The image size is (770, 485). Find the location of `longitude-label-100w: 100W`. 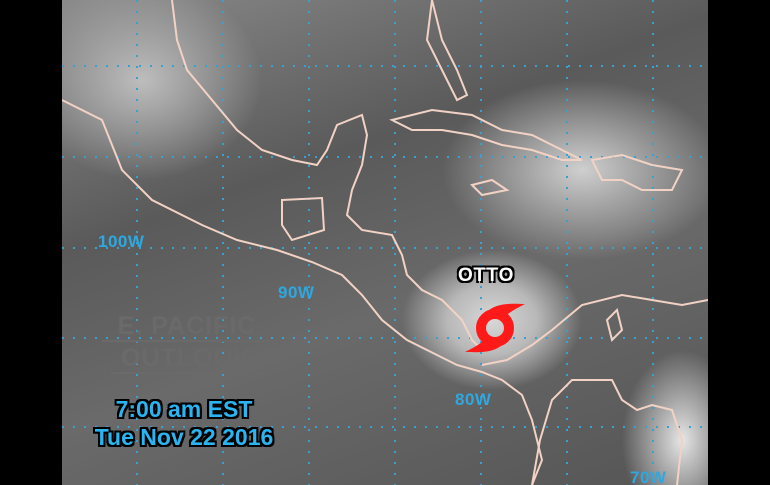

longitude-label-100w: 100W is located at coordinates (121, 241).